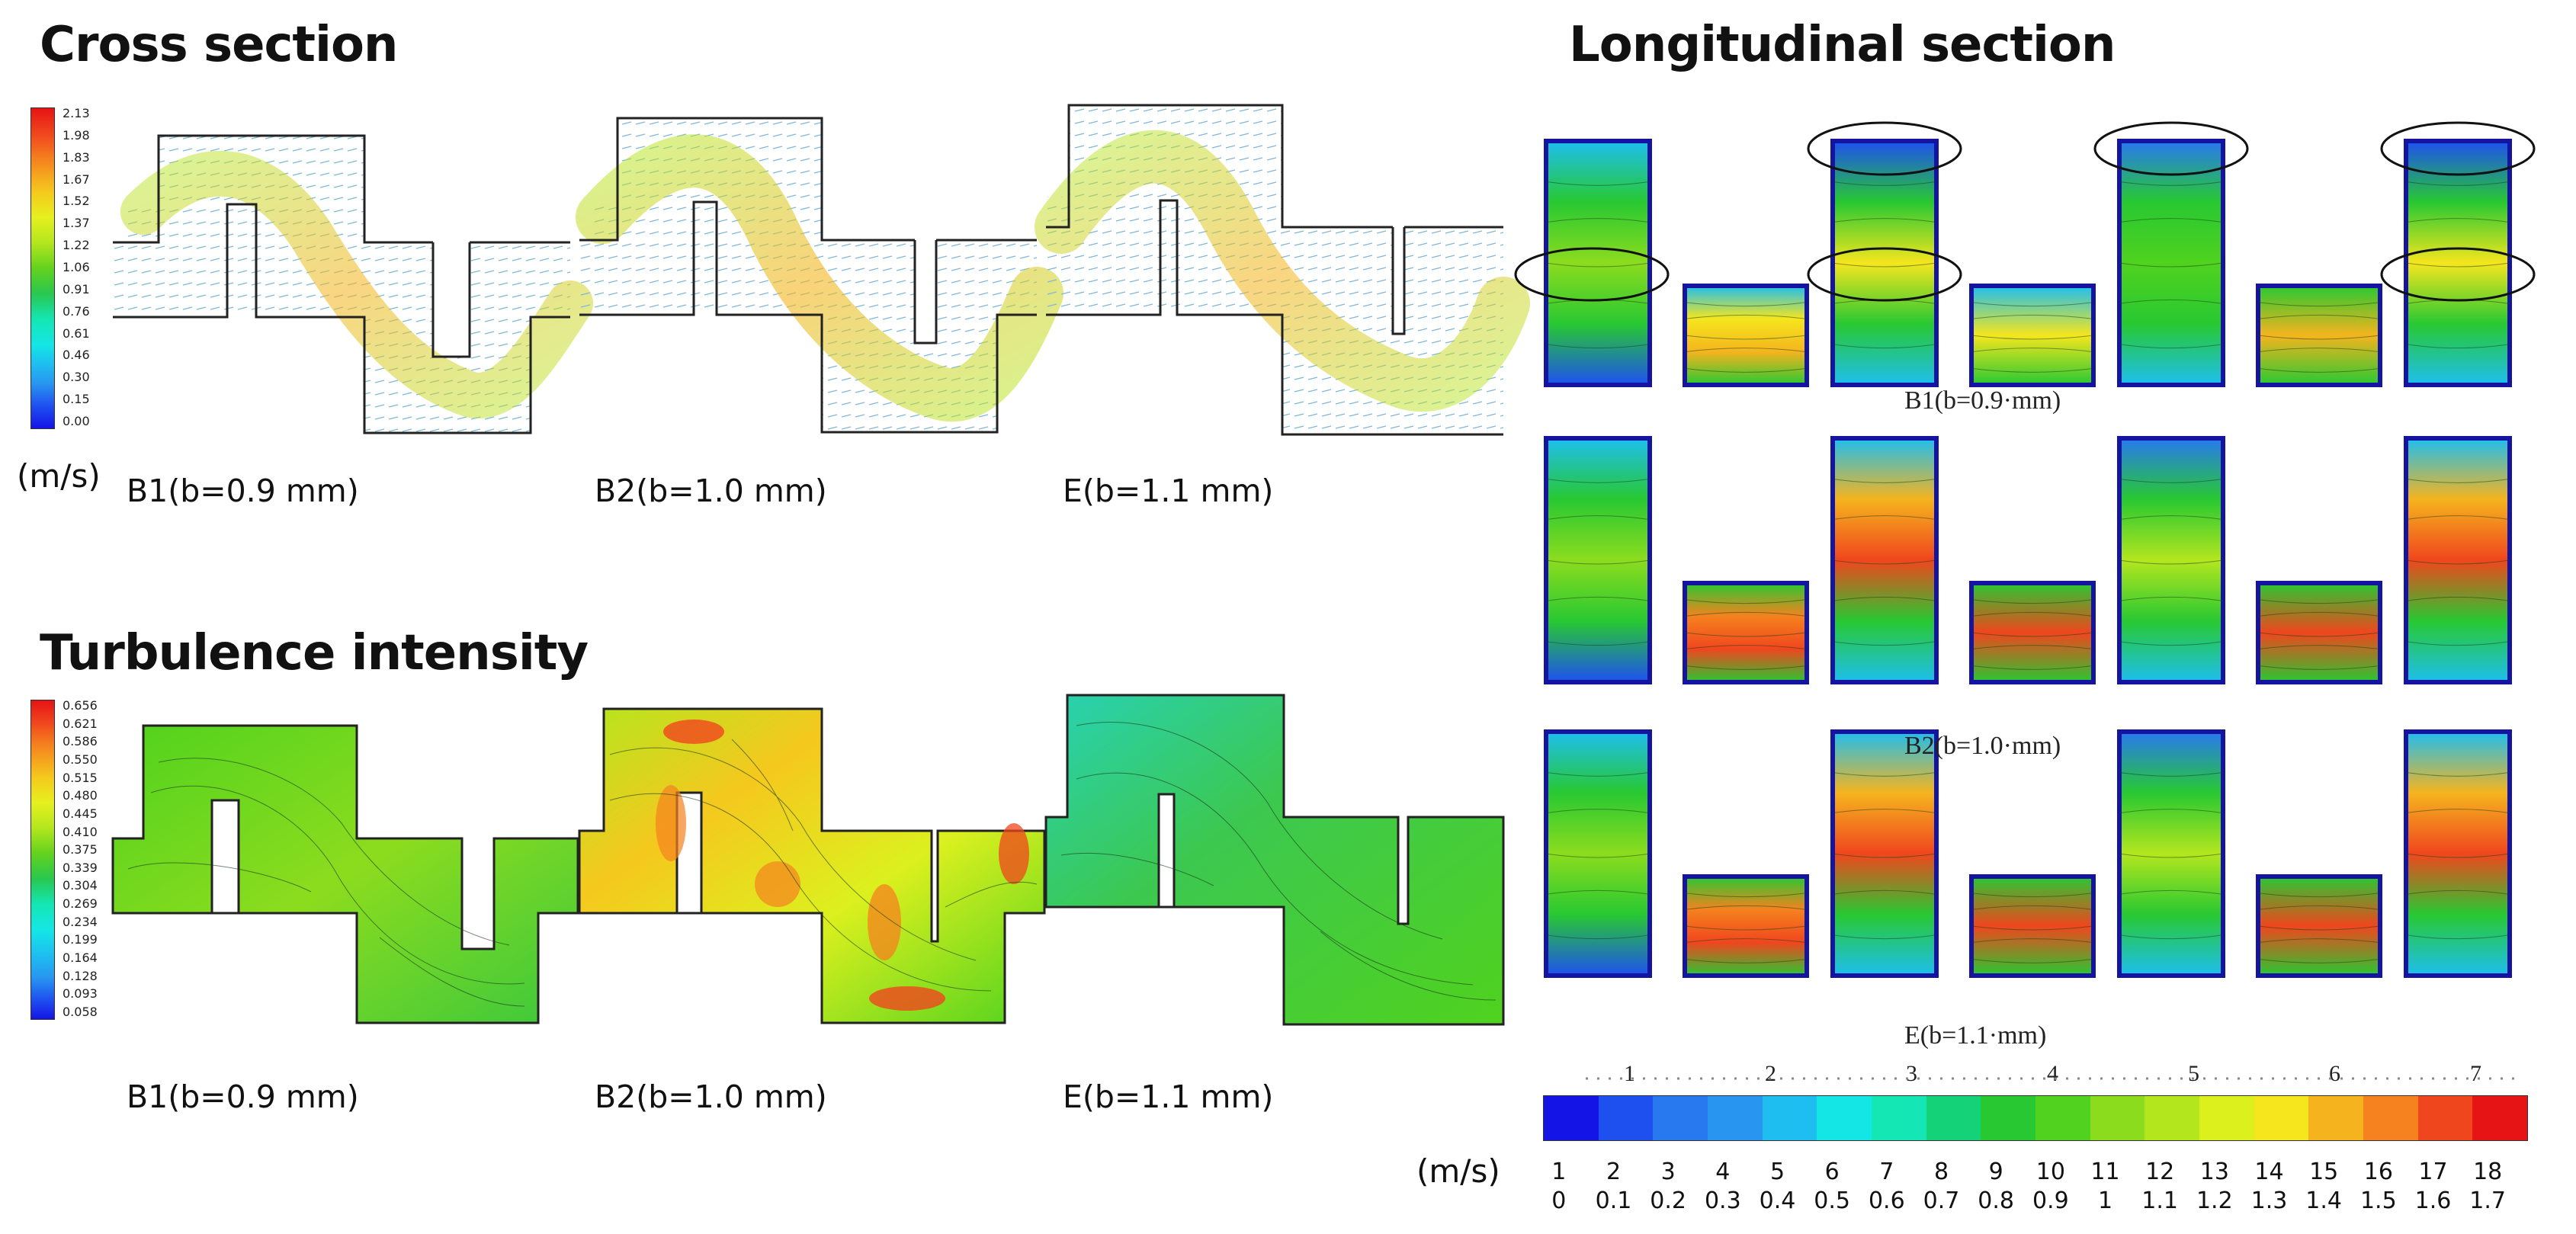 The height and width of the screenshot is (1234, 2576). I want to click on long-colorbar-level: 3, so click(1668, 1172).